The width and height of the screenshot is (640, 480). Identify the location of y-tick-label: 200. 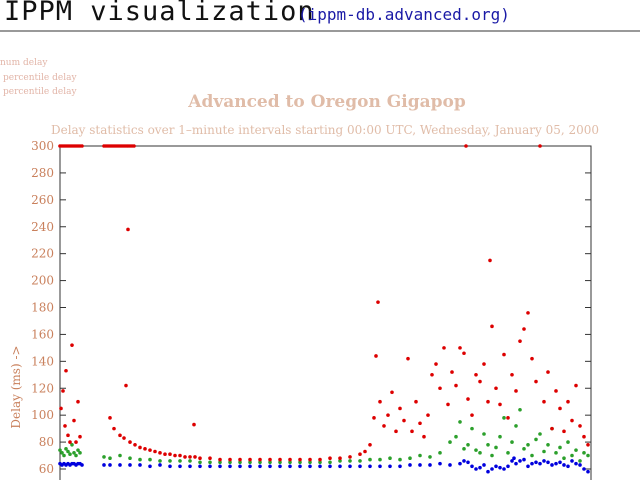
(42, 281).